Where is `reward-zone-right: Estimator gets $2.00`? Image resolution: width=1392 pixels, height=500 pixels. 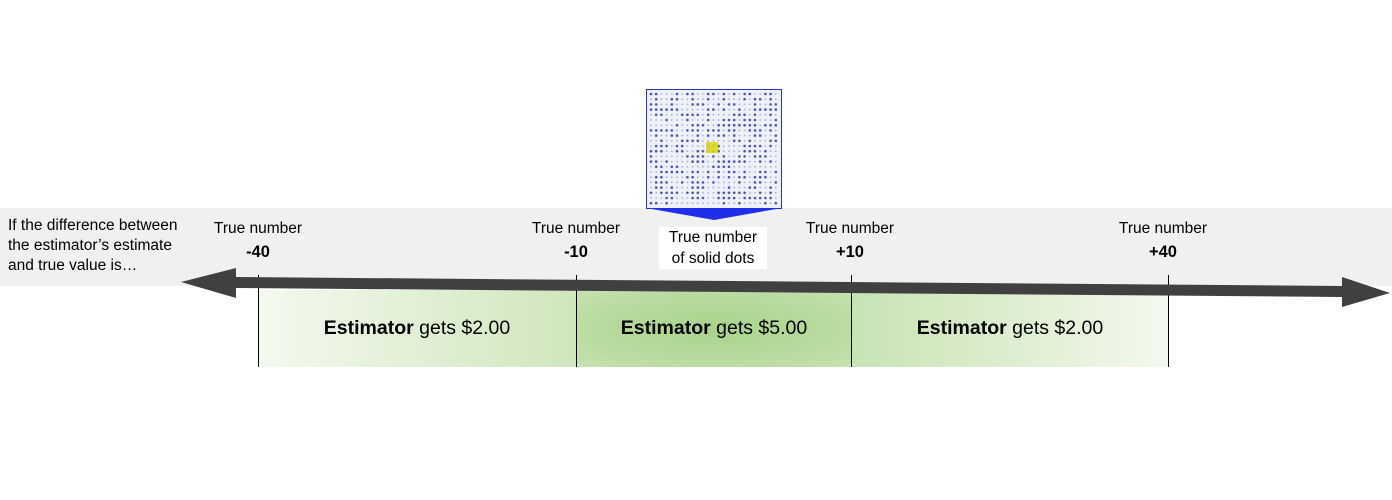 reward-zone-right: Estimator gets $2.00 is located at coordinates (1010, 328).